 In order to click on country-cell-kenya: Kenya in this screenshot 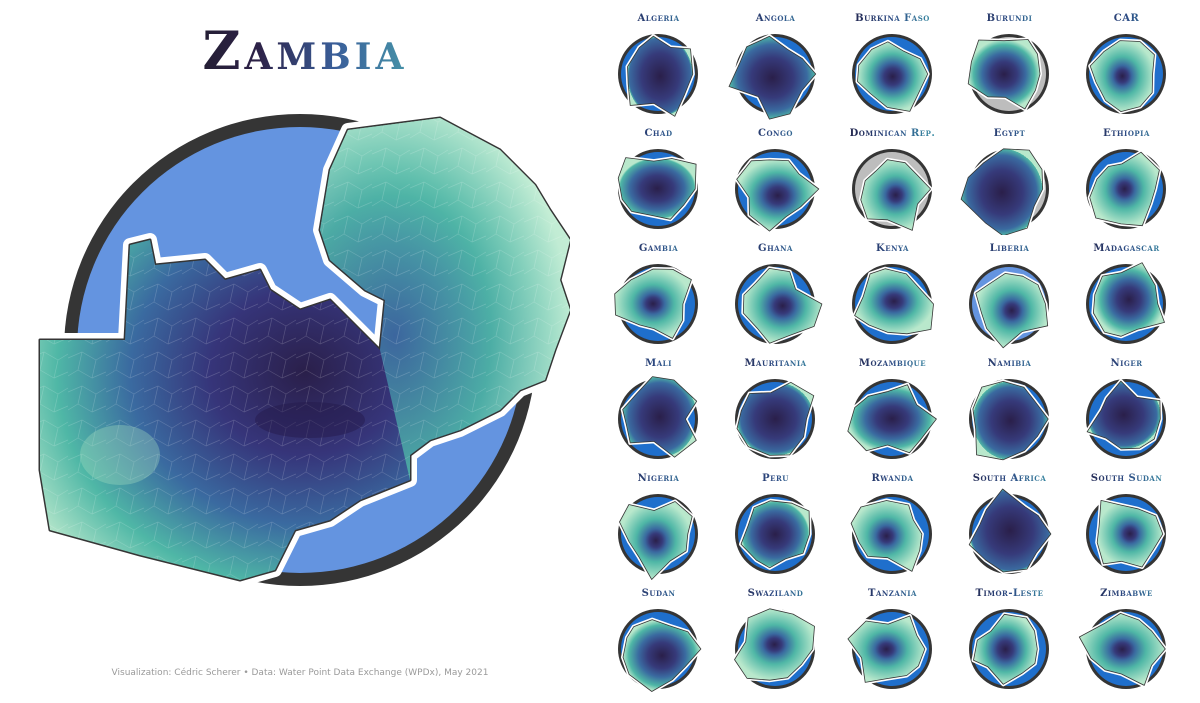, I will do `click(892, 297)`.